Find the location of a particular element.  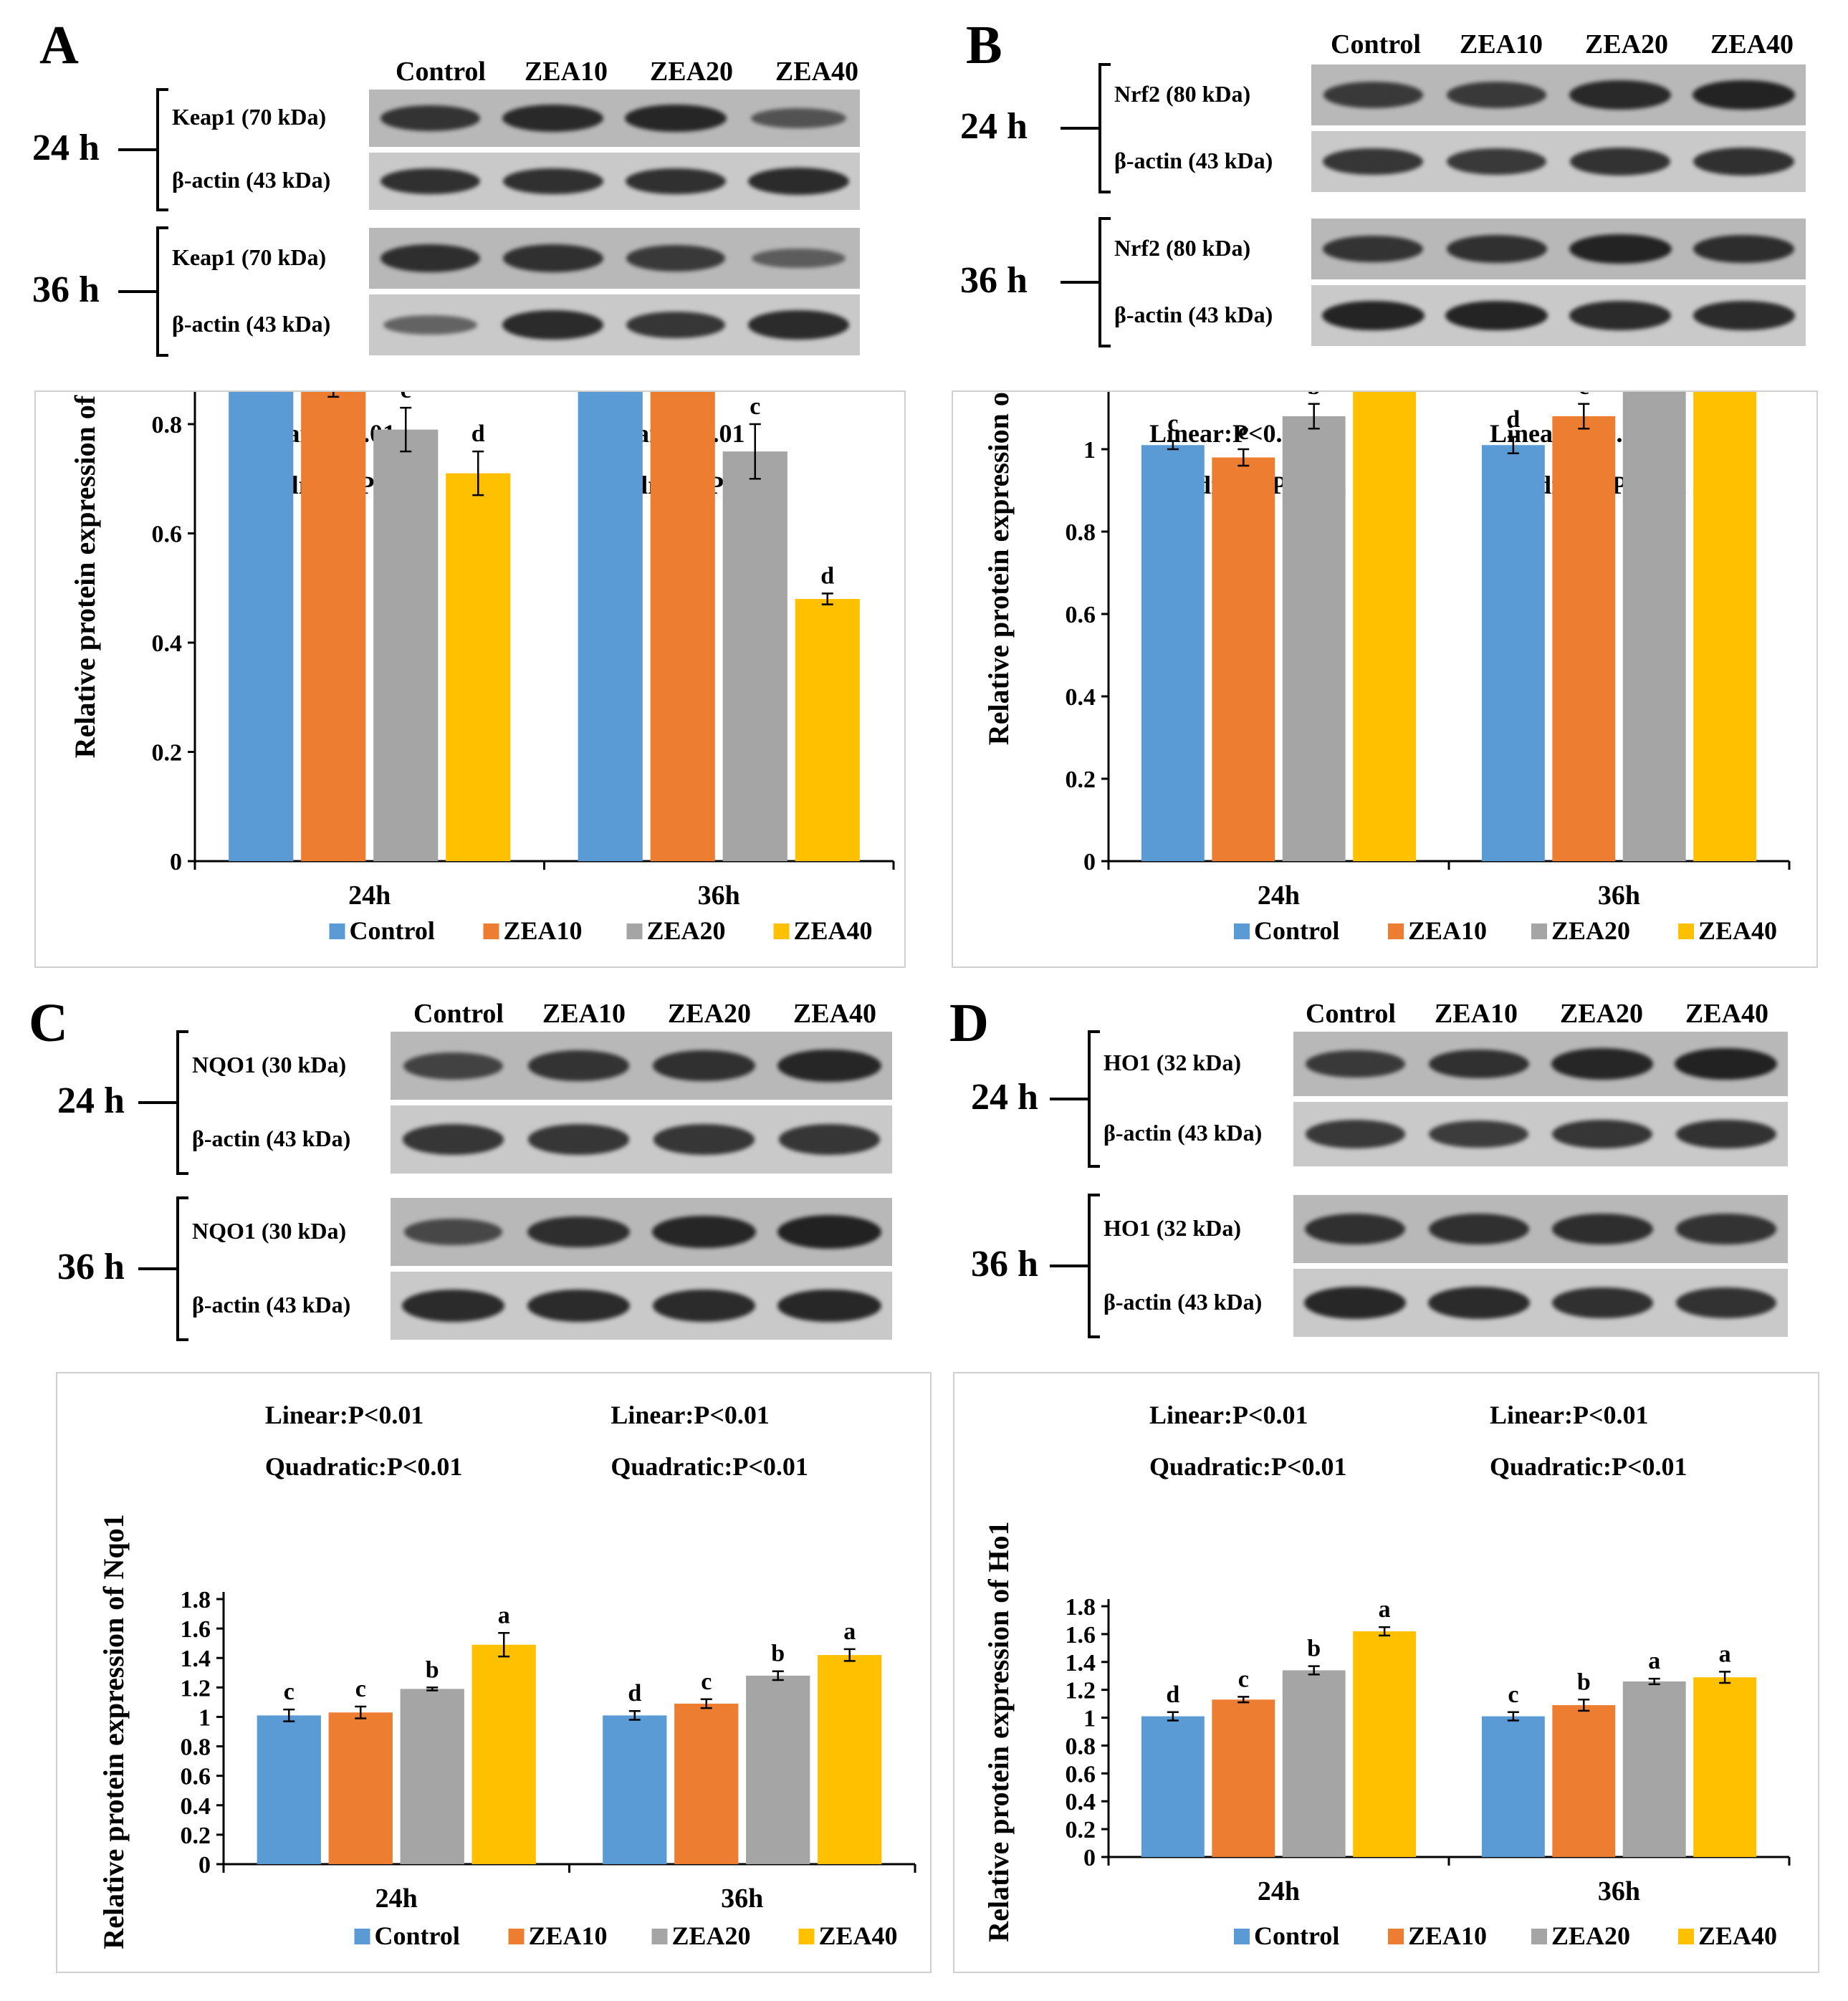

panel-letter: A is located at coordinates (59, 45).